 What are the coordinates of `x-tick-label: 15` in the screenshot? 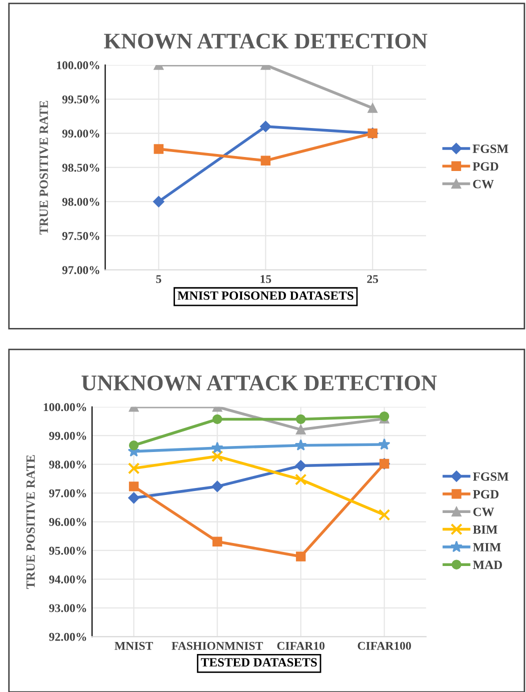 It's located at (266, 279).